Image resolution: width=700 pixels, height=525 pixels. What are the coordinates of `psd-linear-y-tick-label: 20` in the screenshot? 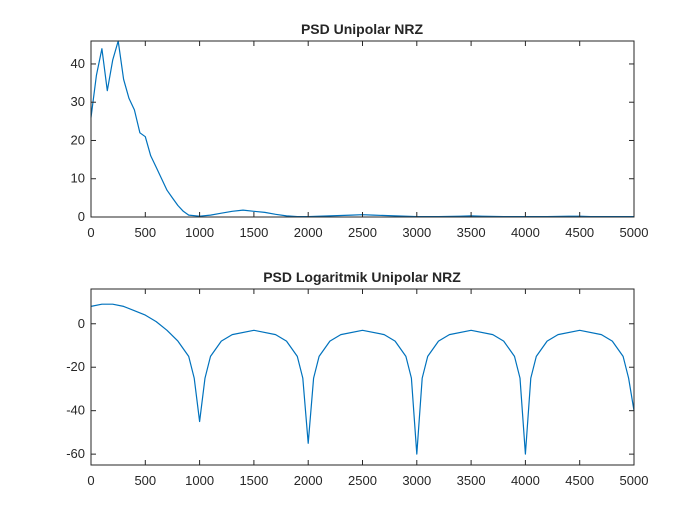 It's located at (78, 139).